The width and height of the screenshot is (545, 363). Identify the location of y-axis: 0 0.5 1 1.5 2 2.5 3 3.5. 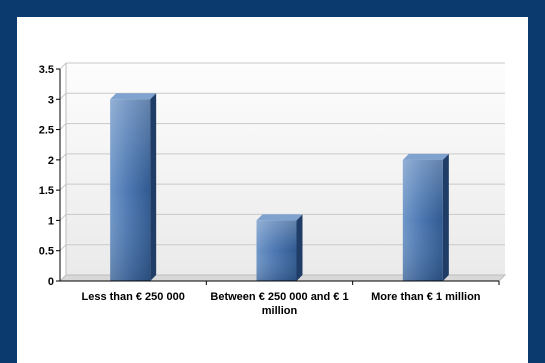
(50, 176).